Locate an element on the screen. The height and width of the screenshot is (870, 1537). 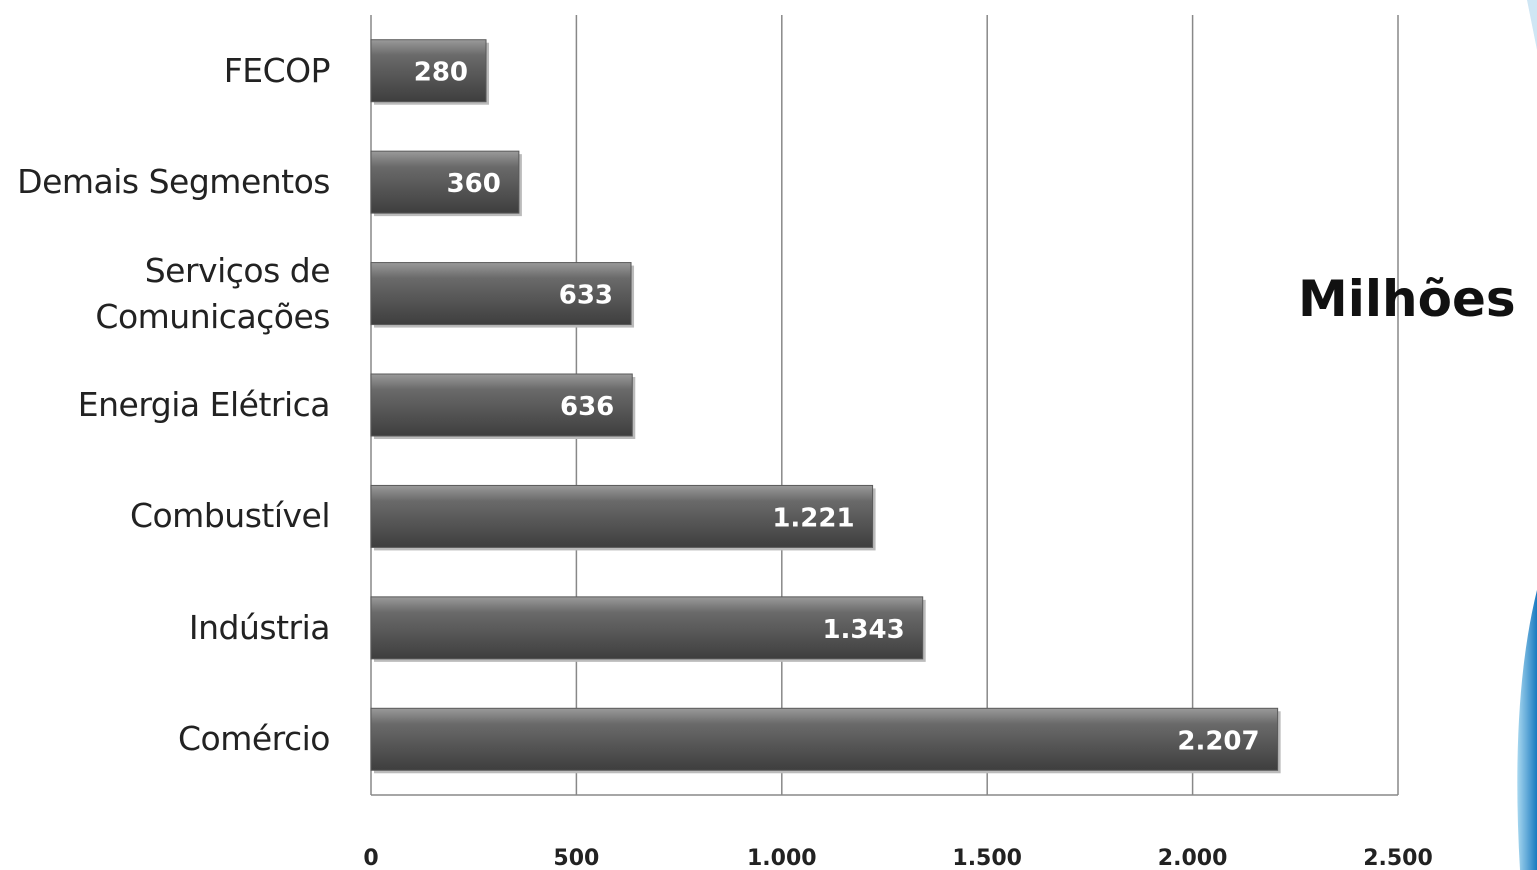
data-label: 1.343 is located at coordinates (863, 630).